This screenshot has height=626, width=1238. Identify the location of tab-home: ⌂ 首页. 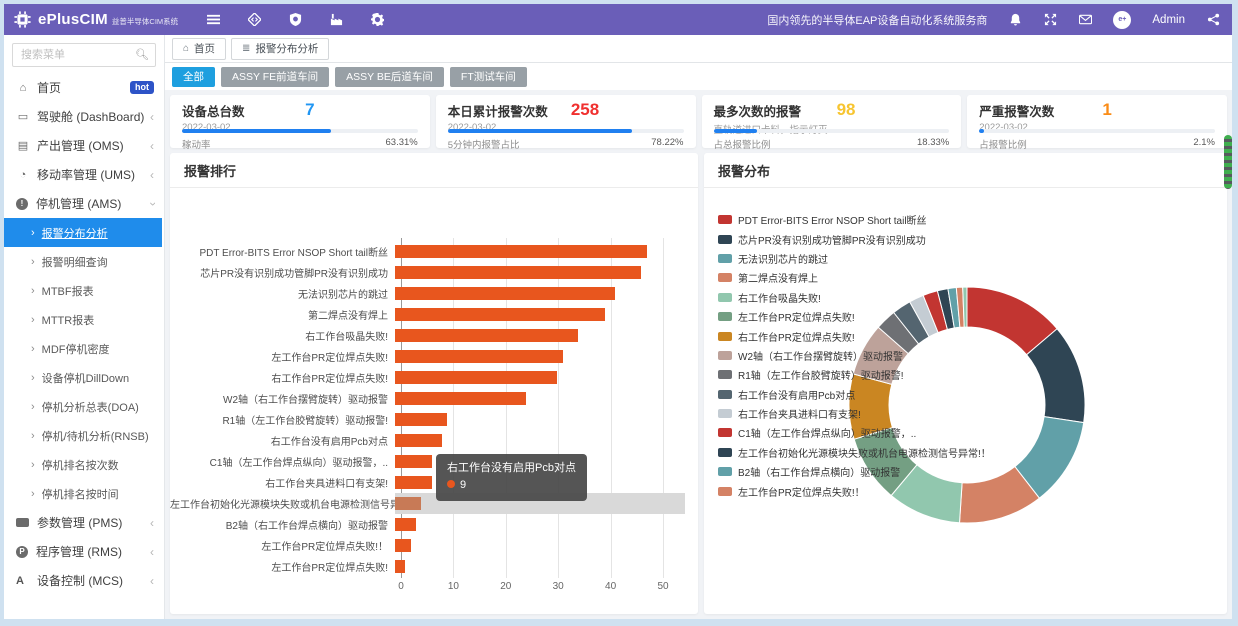
(199, 48).